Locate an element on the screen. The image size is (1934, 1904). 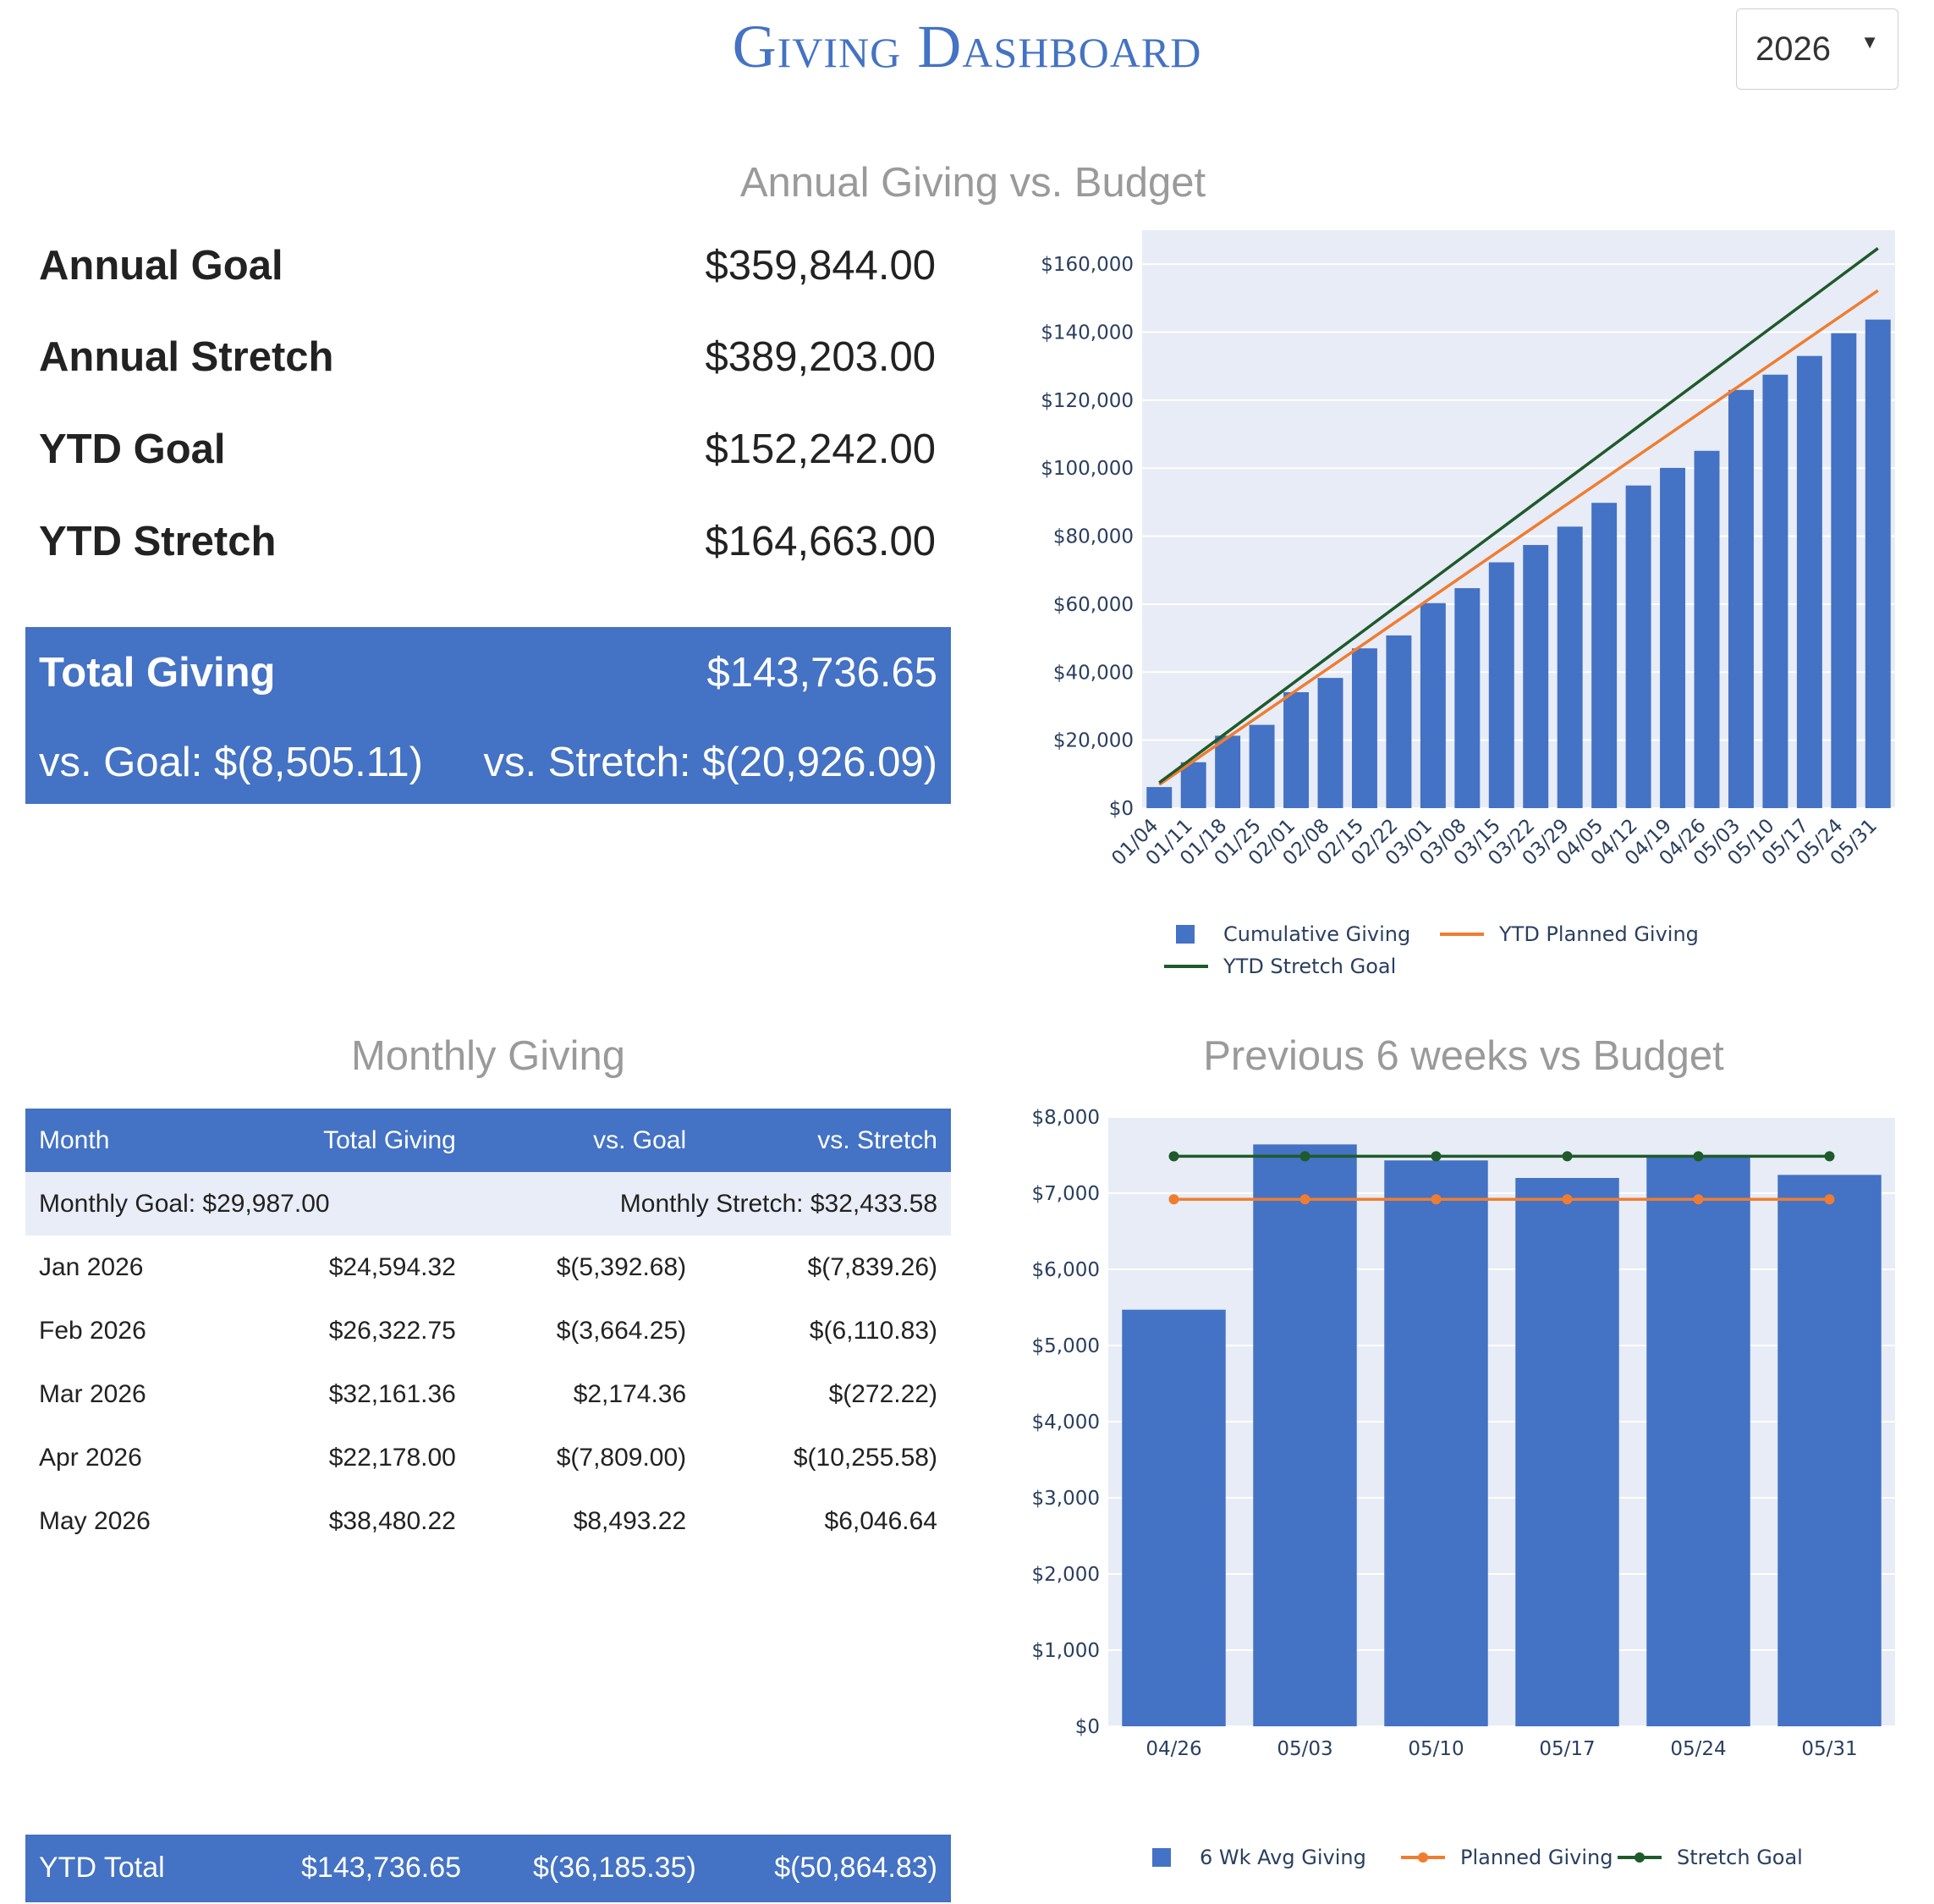
x-tick-label: 05/24 is located at coordinates (1698, 1749).